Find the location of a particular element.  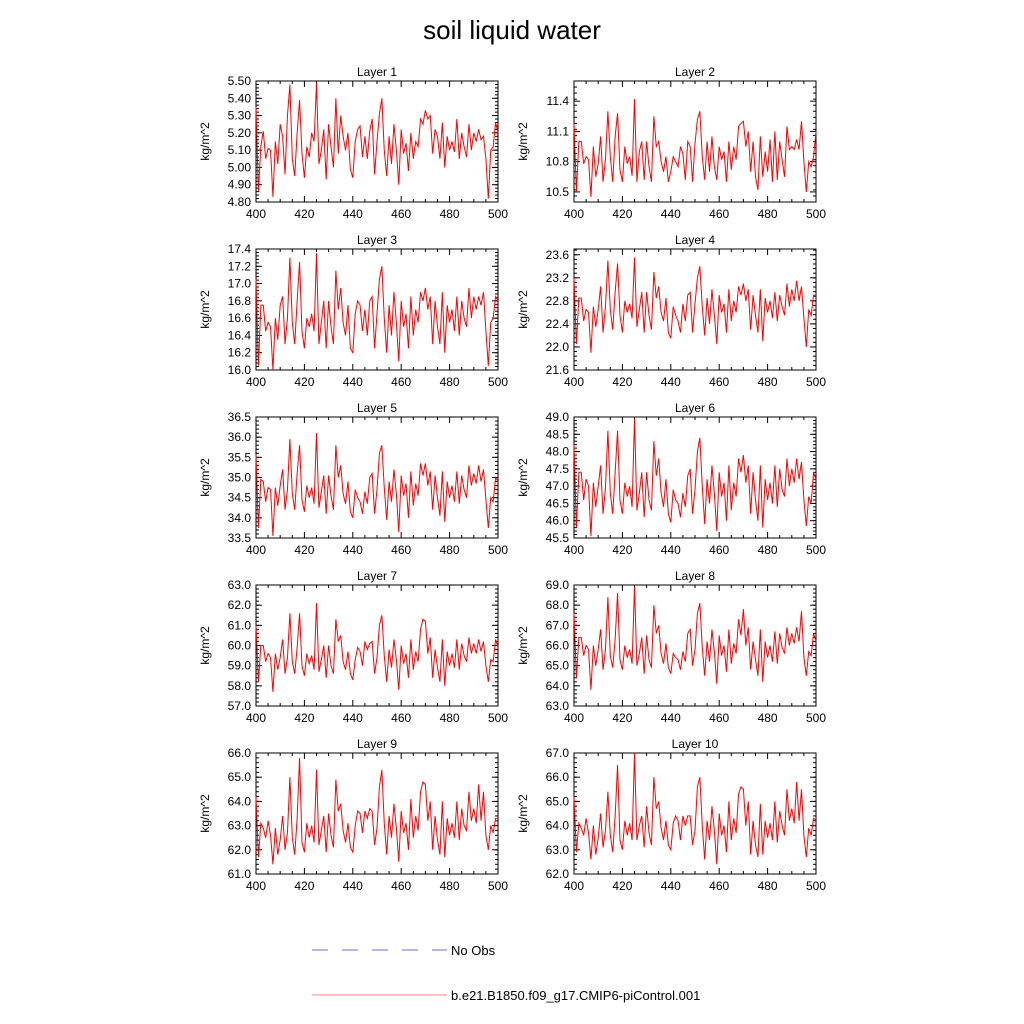

y-tick-label: 23.2 is located at coordinates (558, 278).